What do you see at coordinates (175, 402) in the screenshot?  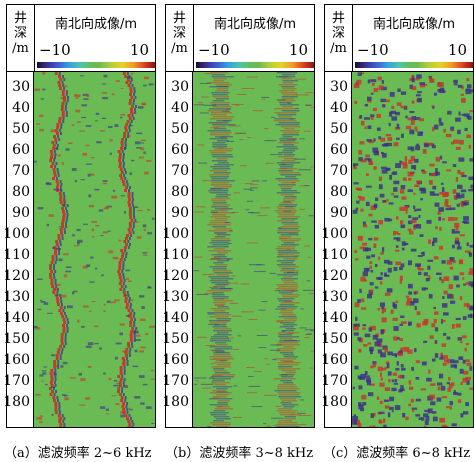 I see `depth-label-180: 180` at bounding box center [175, 402].